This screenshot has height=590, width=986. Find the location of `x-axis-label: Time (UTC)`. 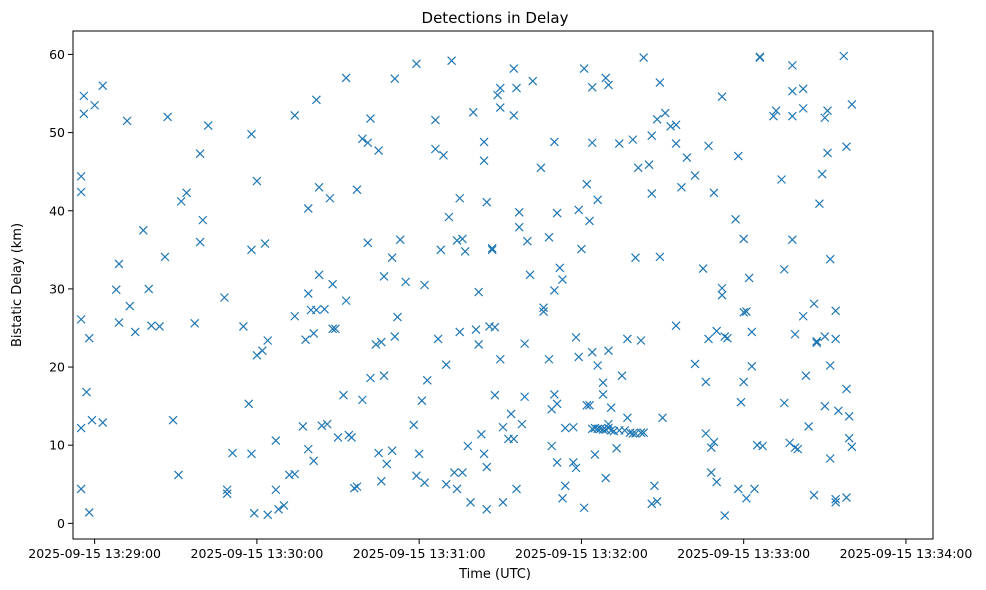

x-axis-label: Time (UTC) is located at coordinates (494, 574).